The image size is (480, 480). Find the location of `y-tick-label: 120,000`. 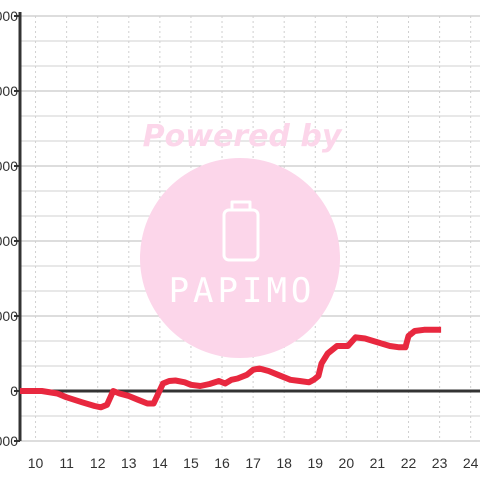

y-tick-label: 120,000 is located at coordinates (9, 91).